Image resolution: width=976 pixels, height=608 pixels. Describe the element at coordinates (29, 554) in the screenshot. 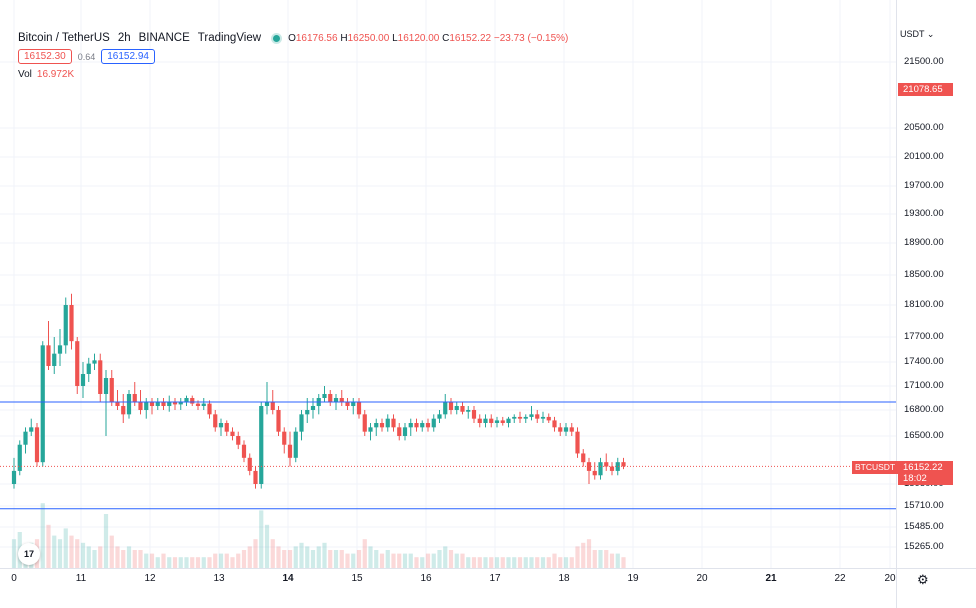

I see `tradingview-logo: 17` at that location.